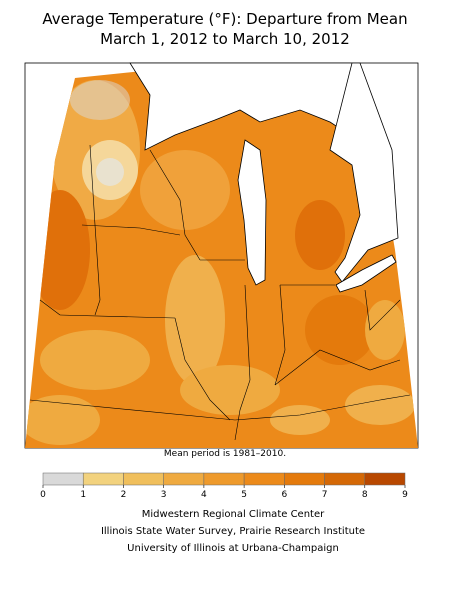  What do you see at coordinates (284, 495) in the screenshot?
I see `colorbar-tick-label: 6` at bounding box center [284, 495].